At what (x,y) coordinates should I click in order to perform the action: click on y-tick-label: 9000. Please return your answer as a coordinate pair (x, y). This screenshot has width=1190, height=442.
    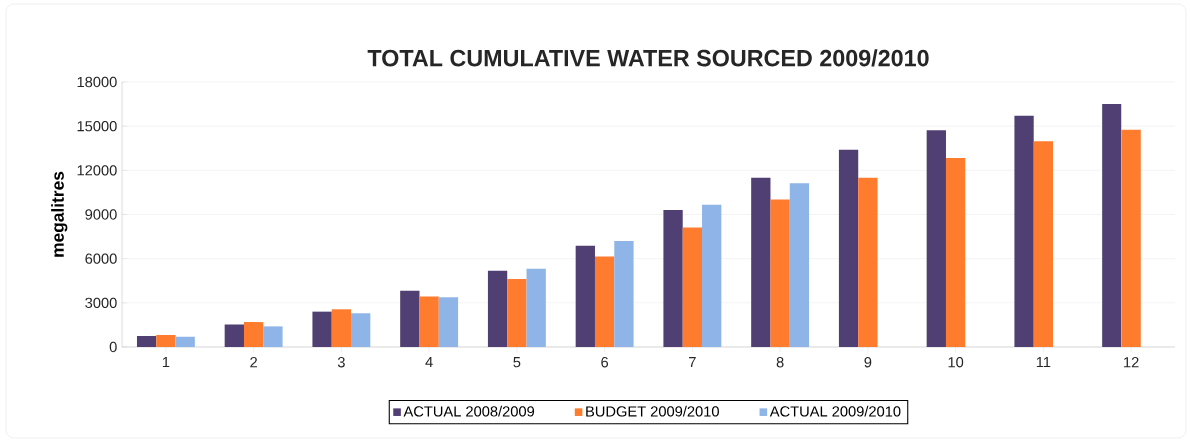
    Looking at the image, I should click on (101, 214).